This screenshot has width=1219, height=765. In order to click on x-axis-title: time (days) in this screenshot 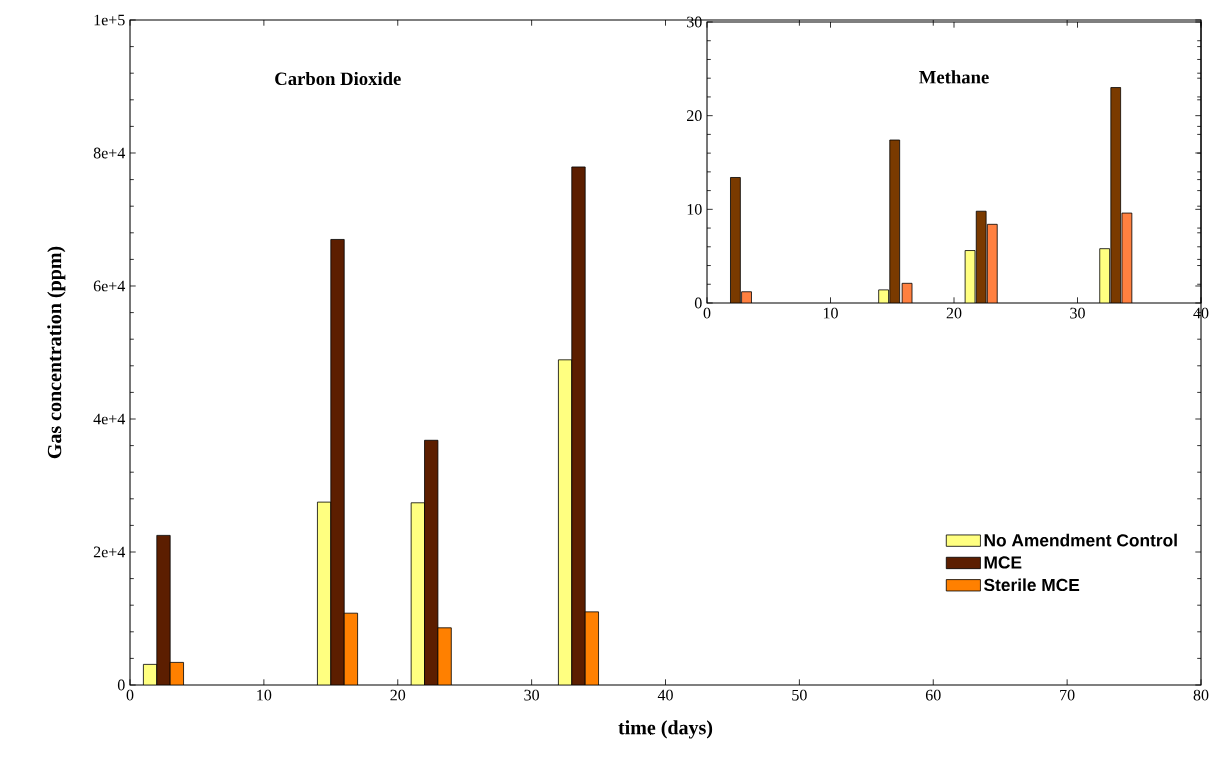, I will do `click(665, 729)`.